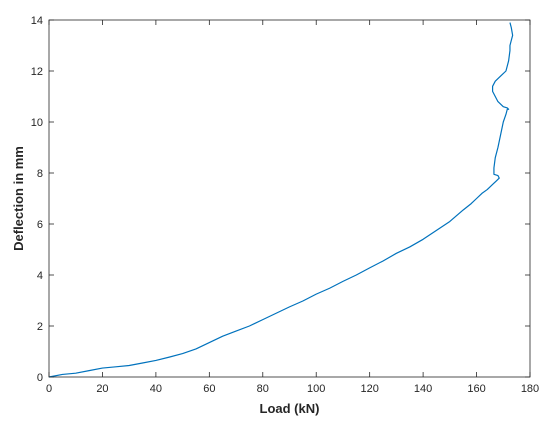 The width and height of the screenshot is (550, 422). Describe the element at coordinates (40, 225) in the screenshot. I see `y-tick-label: 6` at that location.